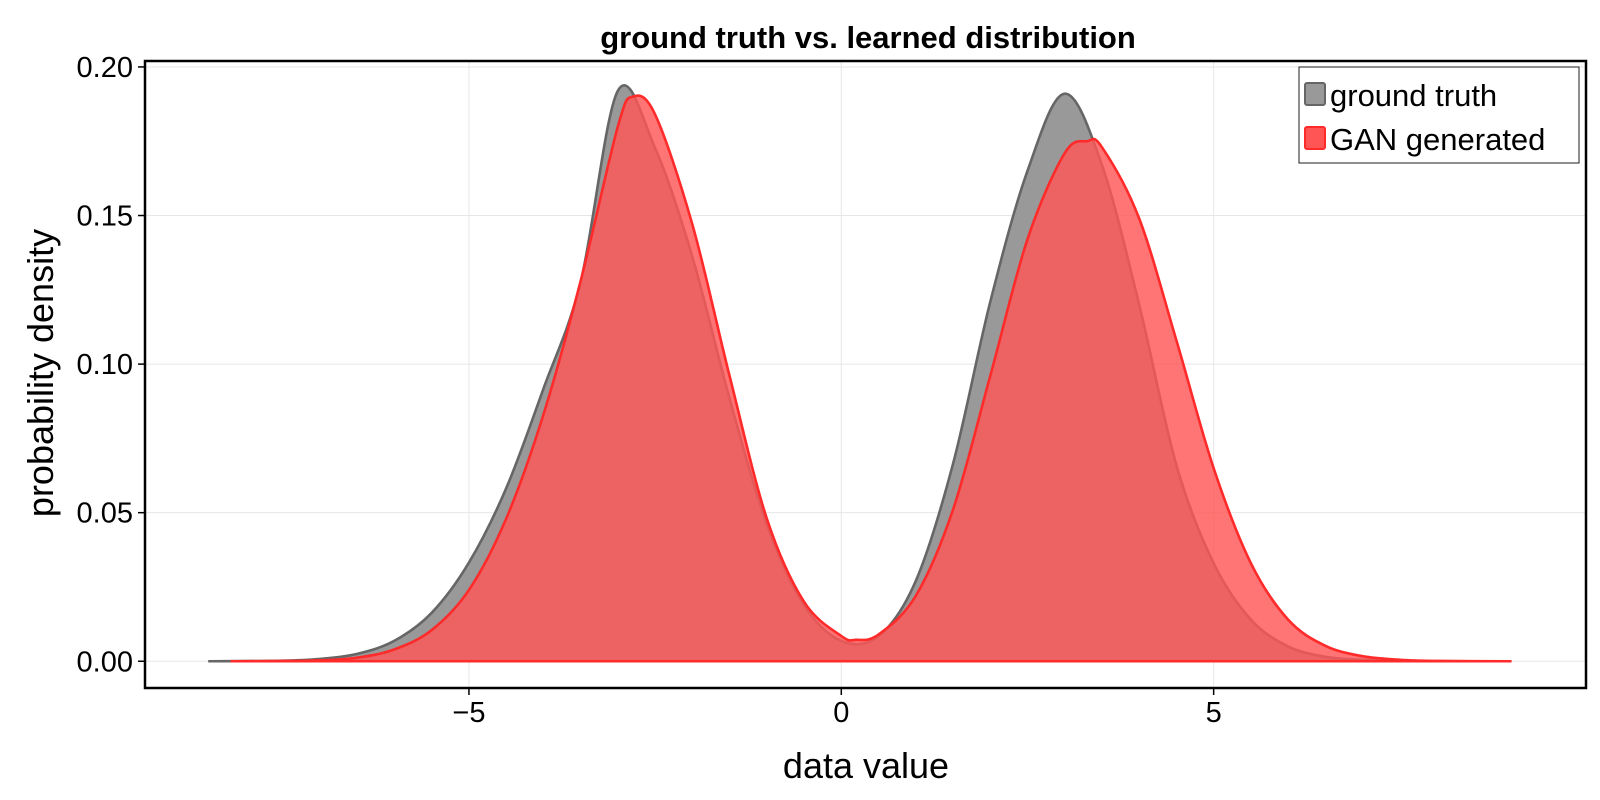 Image resolution: width=1600 pixels, height=800 pixels. Describe the element at coordinates (841, 713) in the screenshot. I see `x-tick-label: 0` at that location.